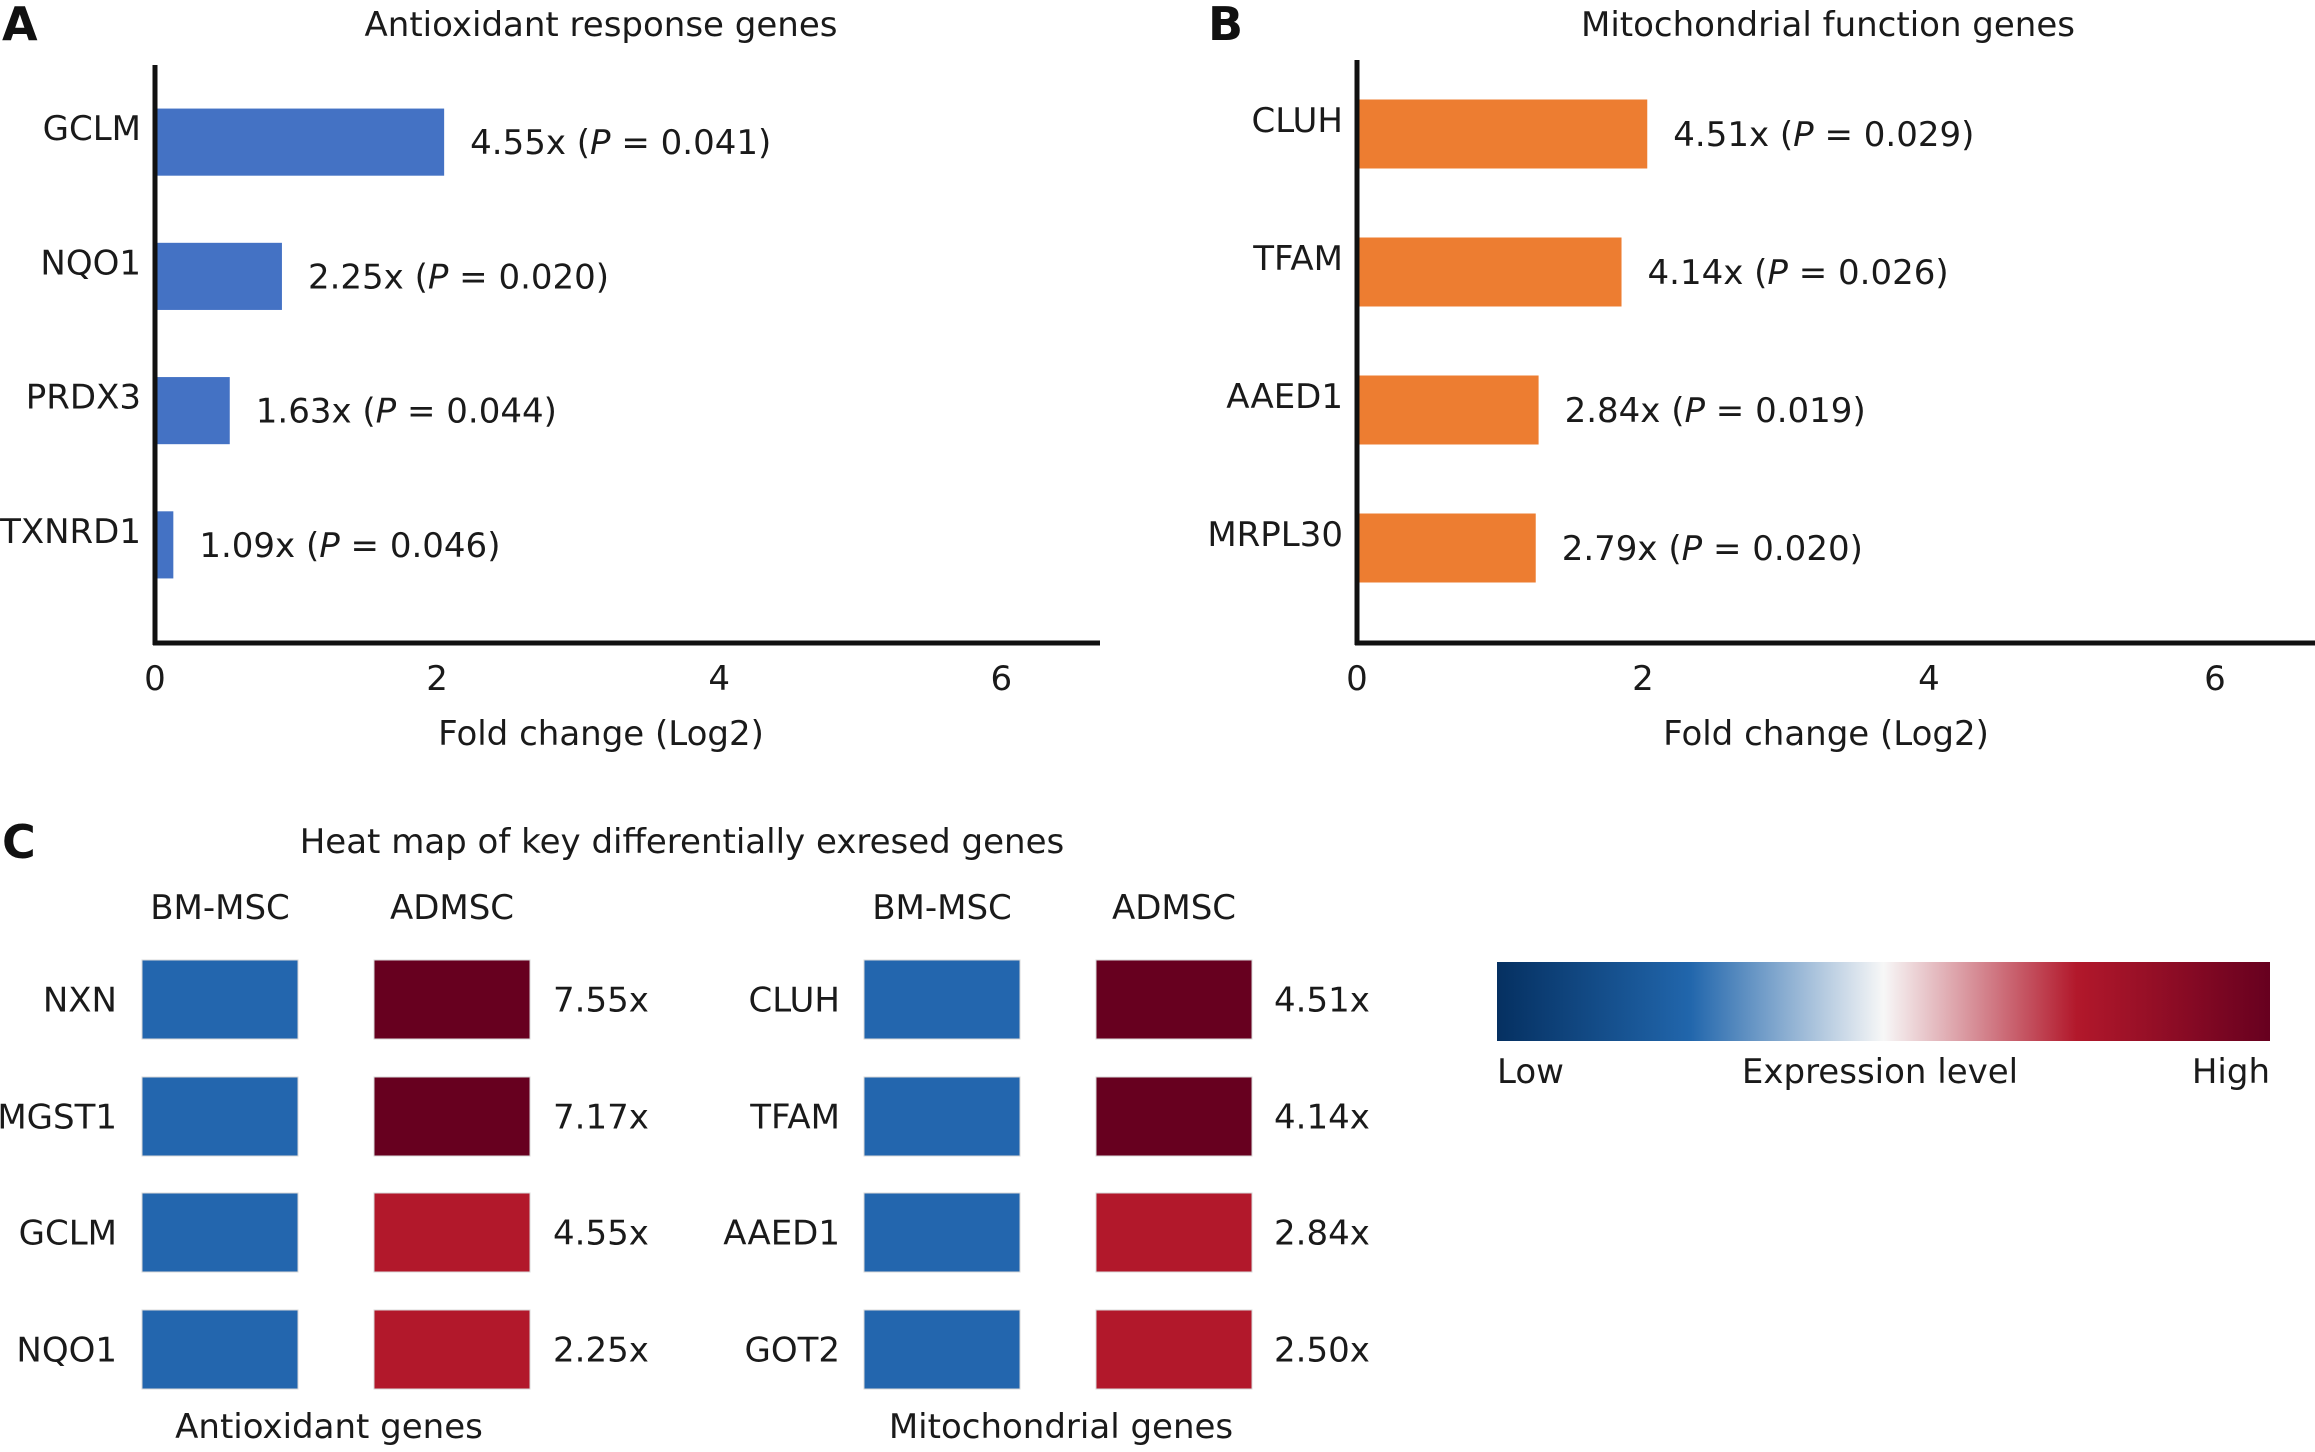 The width and height of the screenshot is (2315, 1452). Describe the element at coordinates (794, 1001) in the screenshot. I see `row-label-cluh: CLUH` at that location.